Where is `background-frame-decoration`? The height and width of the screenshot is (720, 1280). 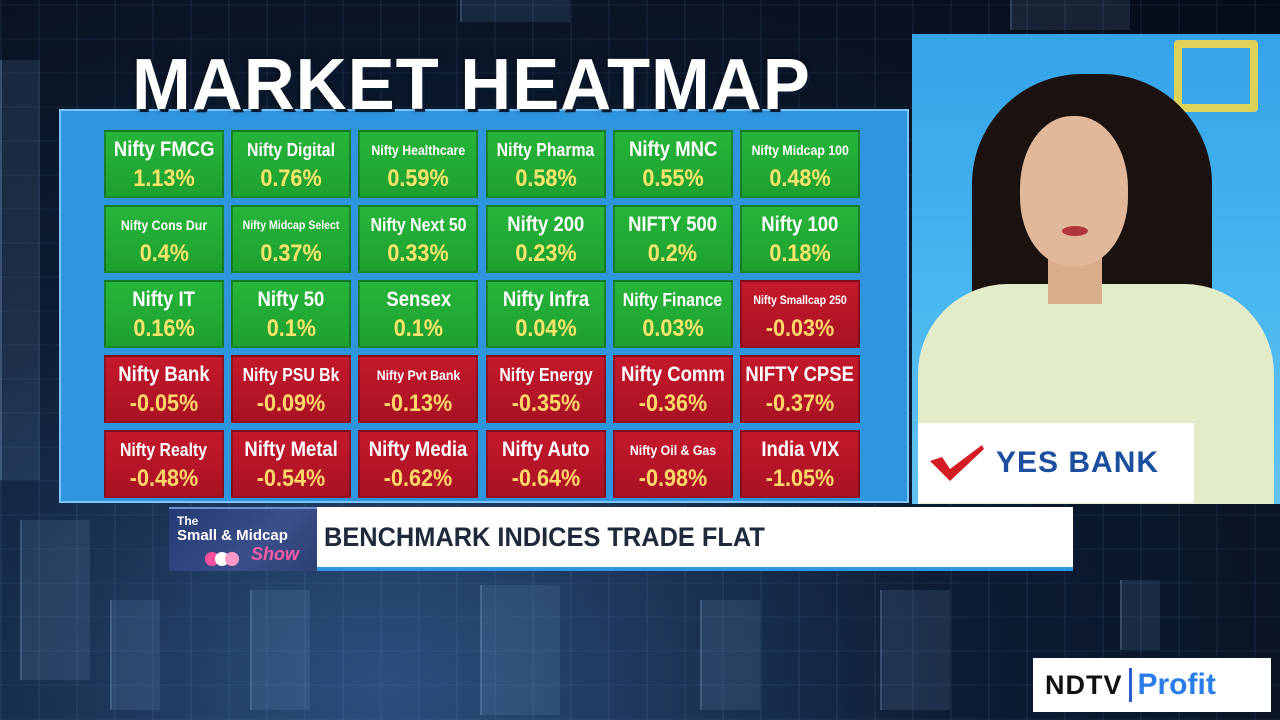
background-frame-decoration is located at coordinates (1216, 76).